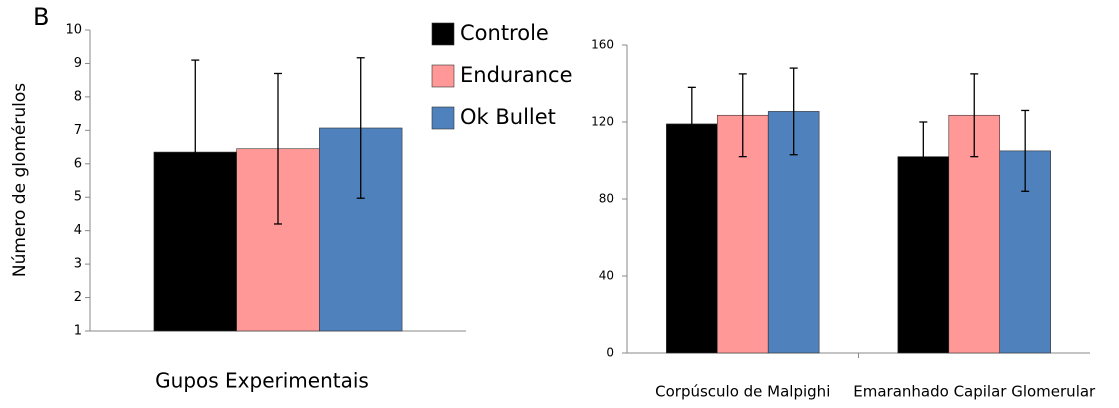  What do you see at coordinates (262, 381) in the screenshot?
I see `x-axis-label: Gupos Experimentais` at bounding box center [262, 381].